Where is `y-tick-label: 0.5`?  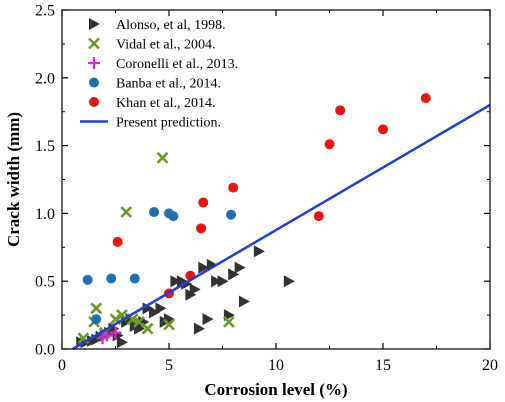
y-tick-label: 0.5 is located at coordinates (45, 282).